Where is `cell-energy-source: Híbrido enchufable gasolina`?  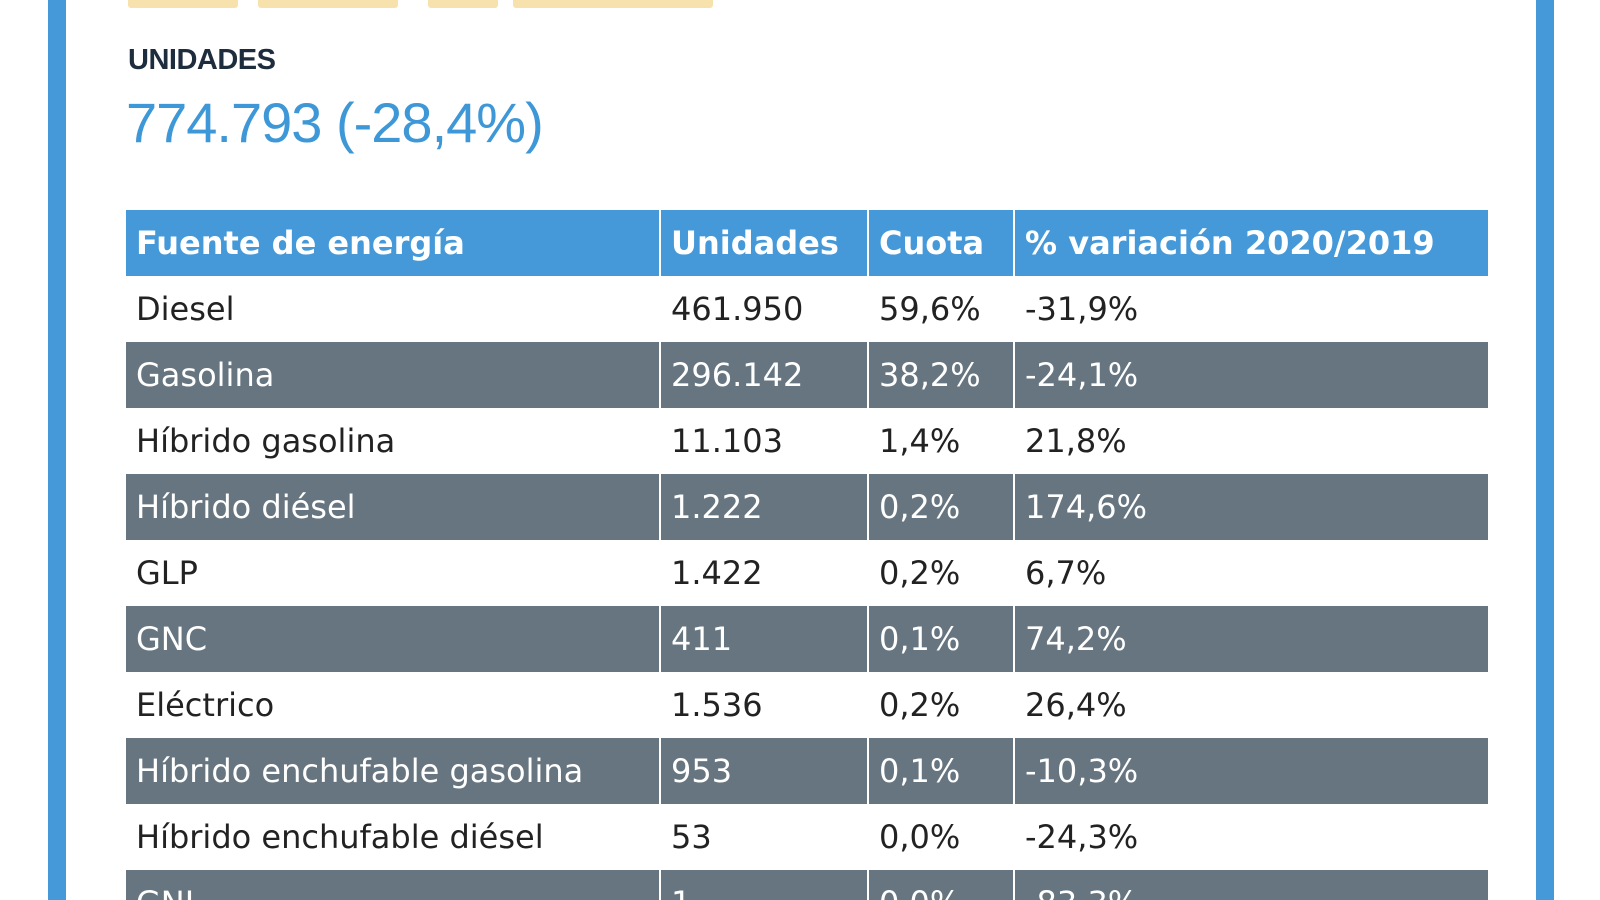
cell-energy-source: Híbrido enchufable gasolina is located at coordinates (393, 771).